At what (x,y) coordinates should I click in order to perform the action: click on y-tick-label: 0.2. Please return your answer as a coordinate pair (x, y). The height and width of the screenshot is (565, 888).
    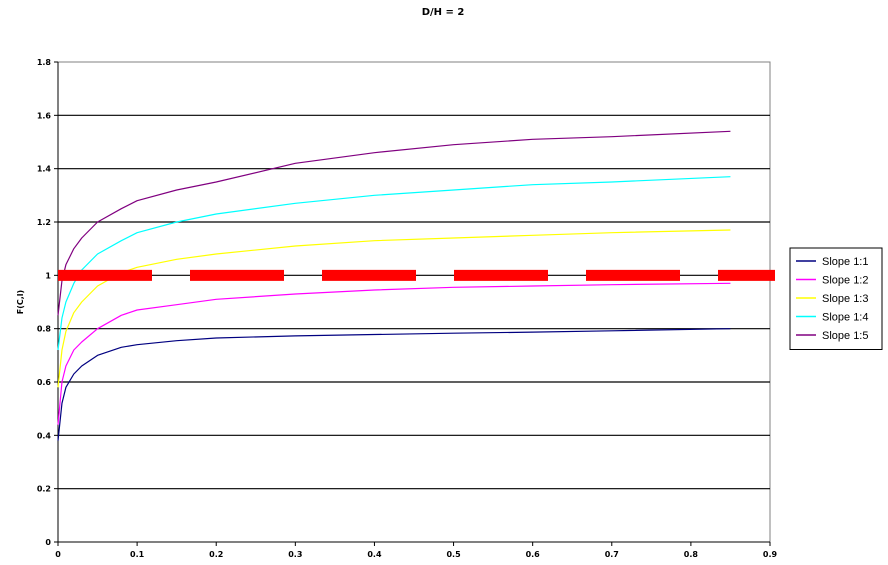
    Looking at the image, I should click on (44, 489).